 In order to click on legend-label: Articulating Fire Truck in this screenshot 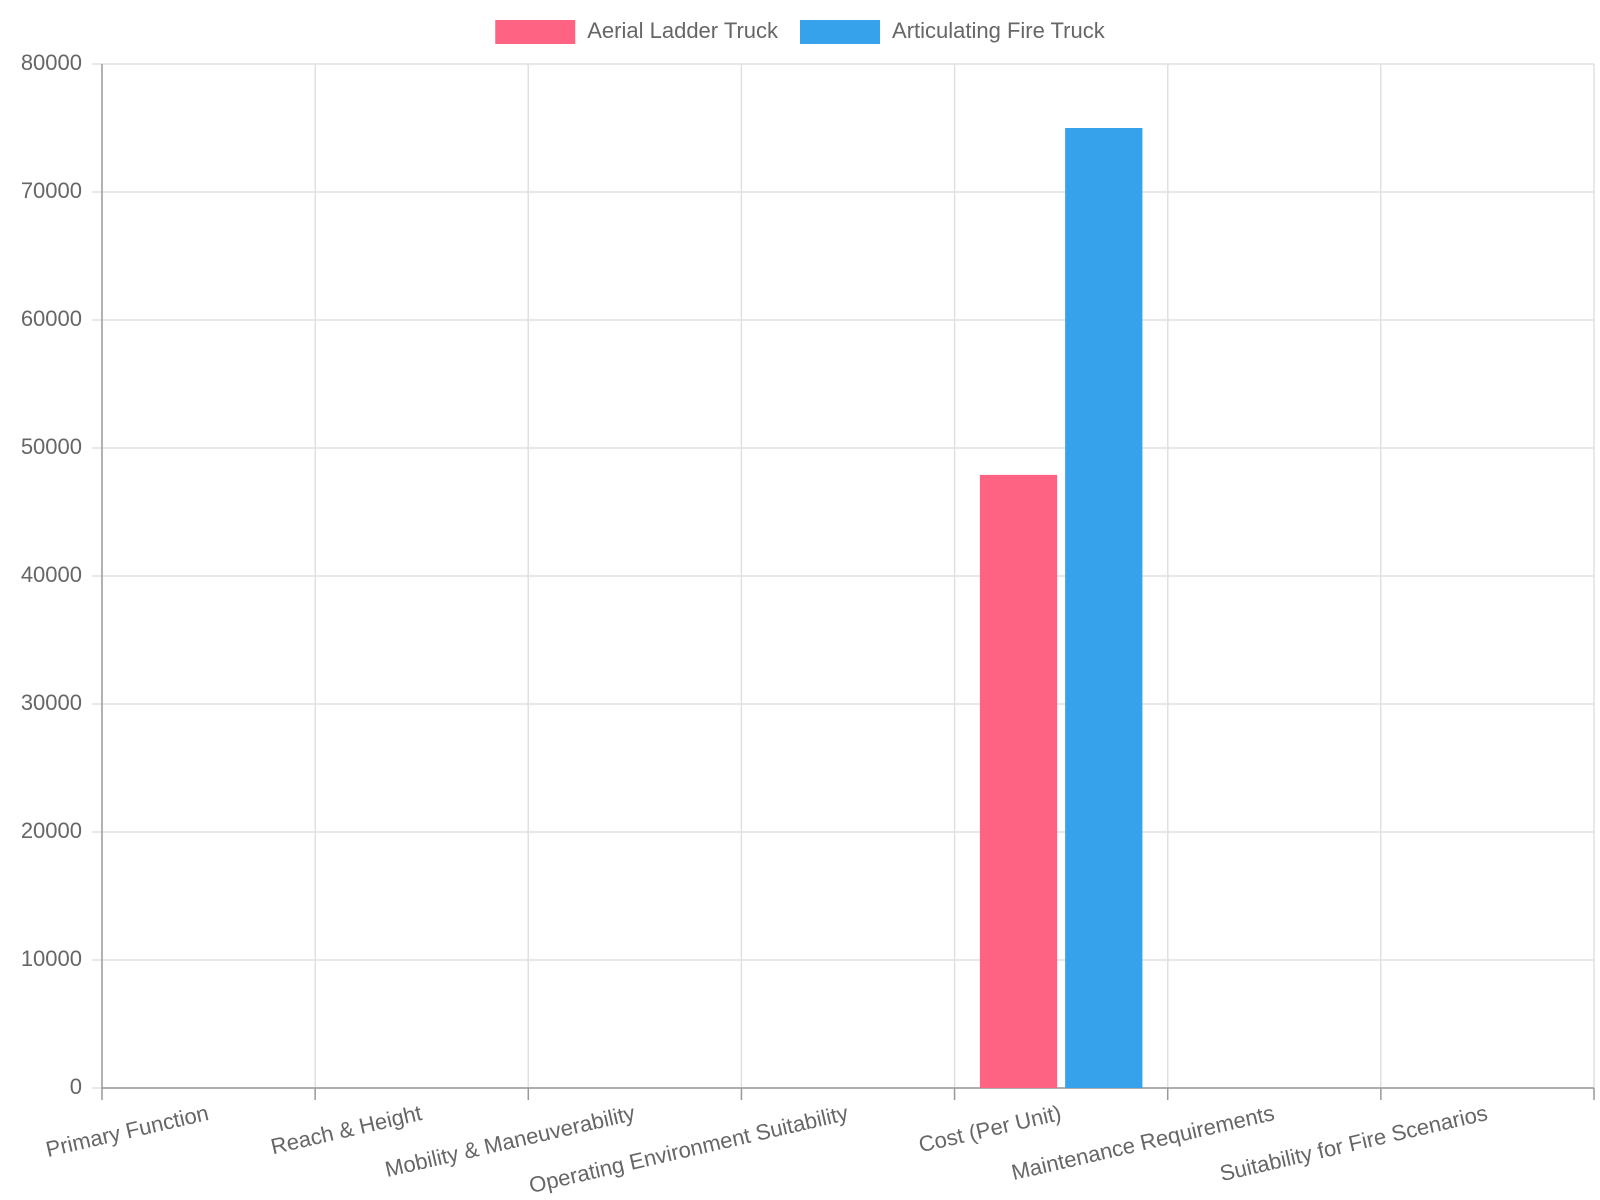, I will do `click(999, 30)`.